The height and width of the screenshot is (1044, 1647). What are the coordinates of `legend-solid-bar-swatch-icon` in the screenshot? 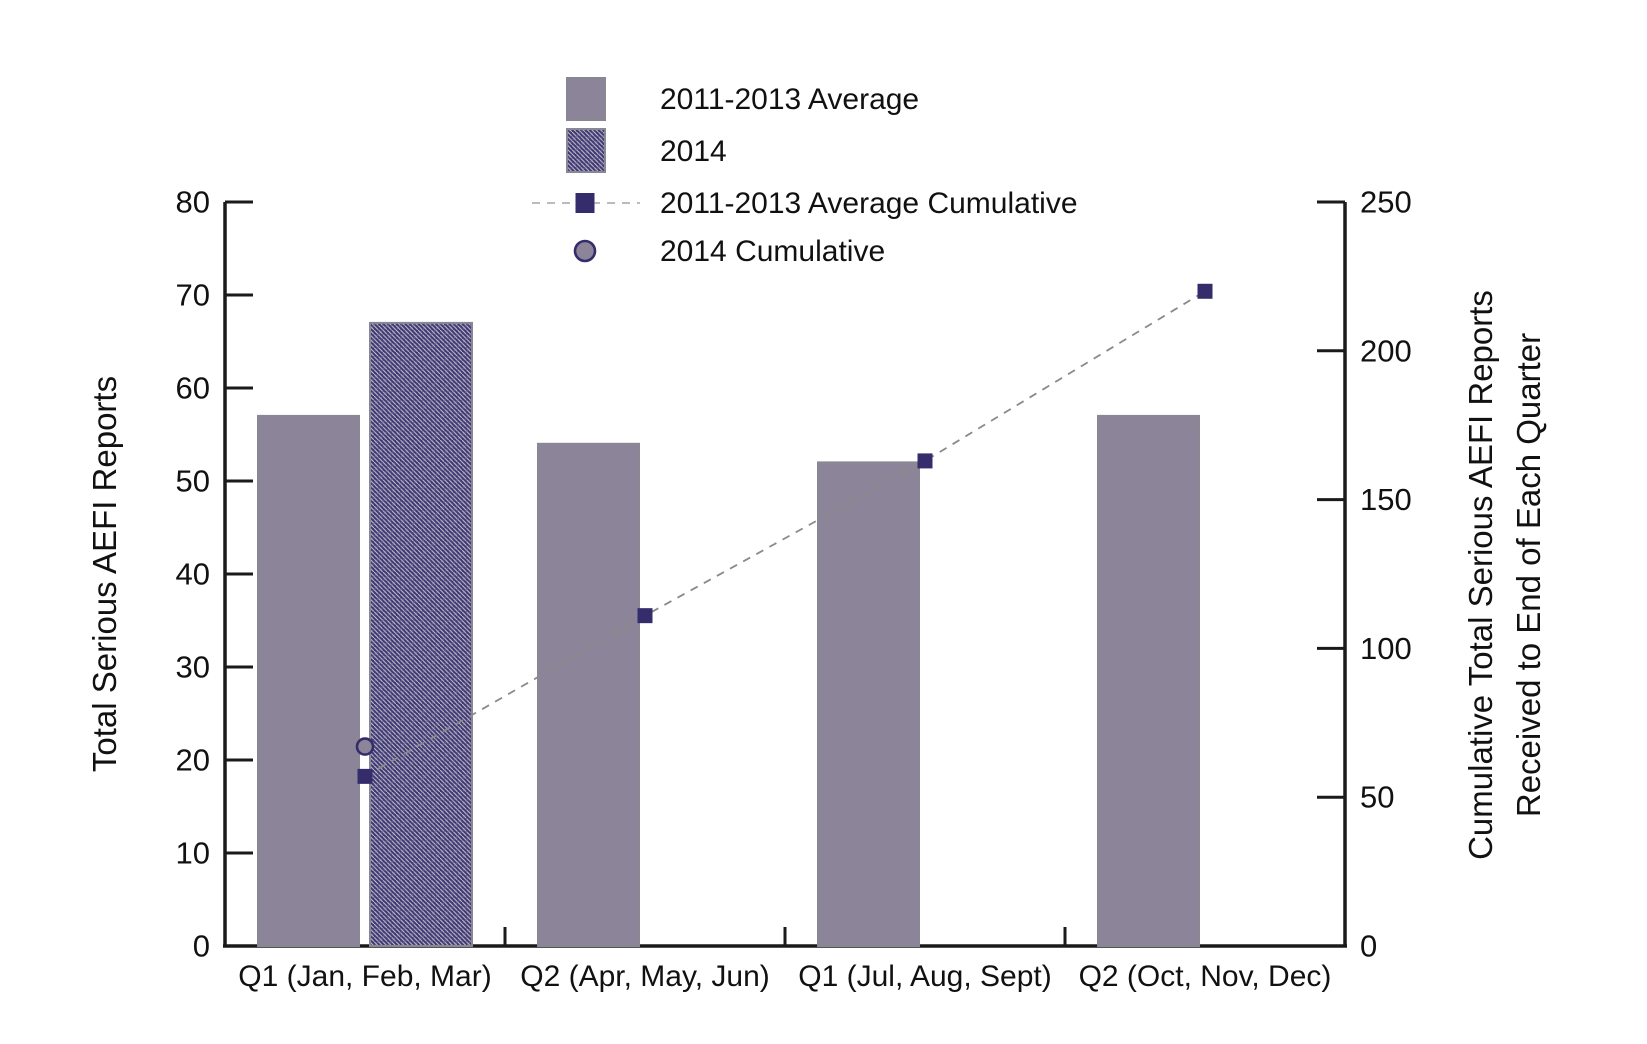 It's located at (586, 99).